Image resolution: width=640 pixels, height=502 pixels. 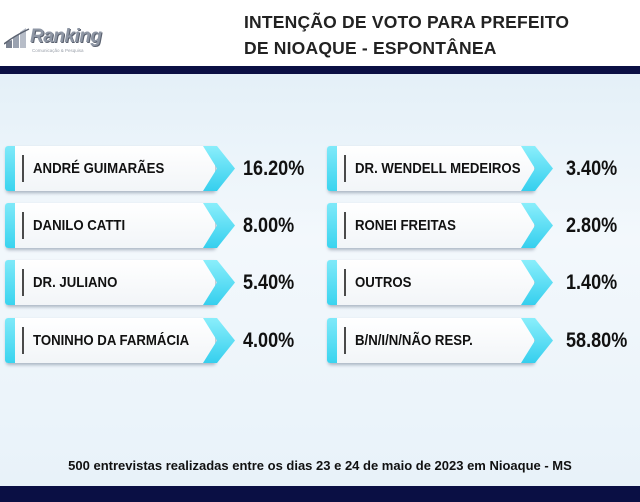 I want to click on result-row: TONINHO DA FARMÁCIA 4.00%, so click(x=320, y=340).